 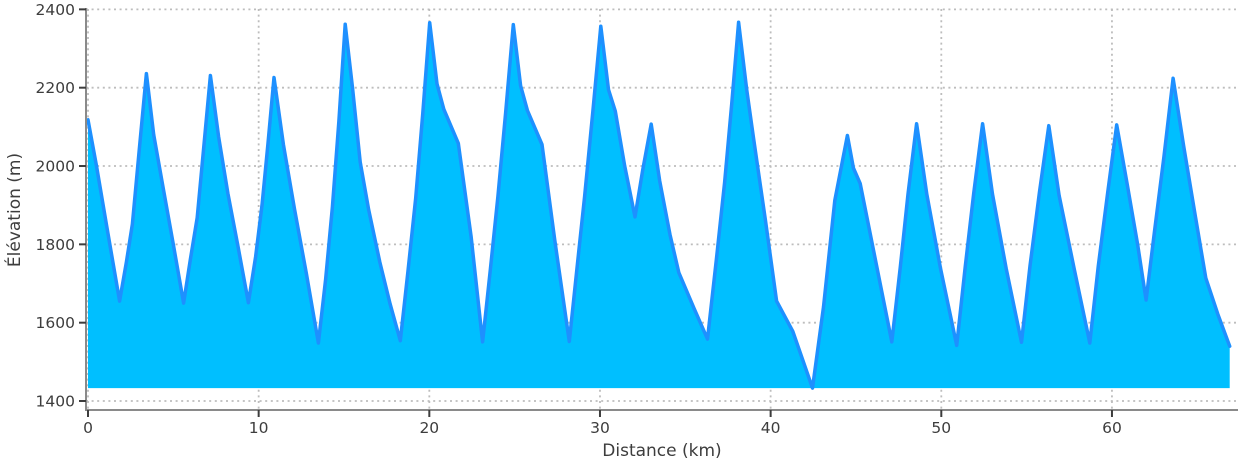 What do you see at coordinates (55, 88) in the screenshot?
I see `y-tick-label: 2200` at bounding box center [55, 88].